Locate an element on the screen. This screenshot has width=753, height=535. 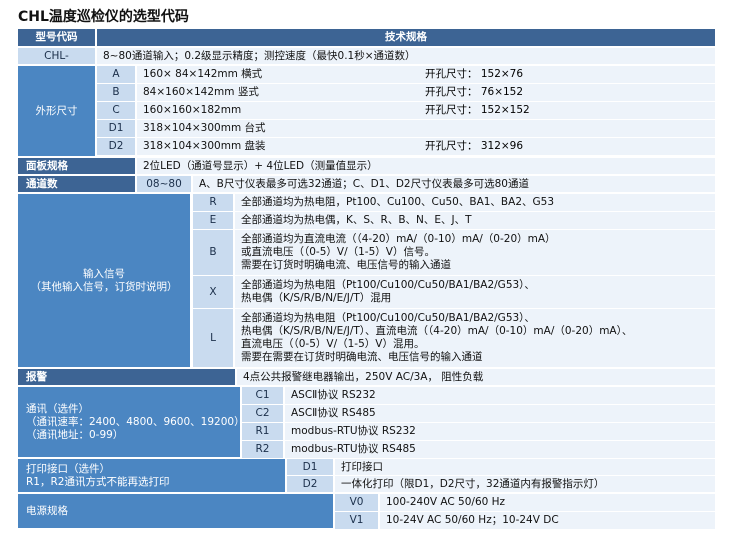
code-cell: V0 is located at coordinates (356, 502).